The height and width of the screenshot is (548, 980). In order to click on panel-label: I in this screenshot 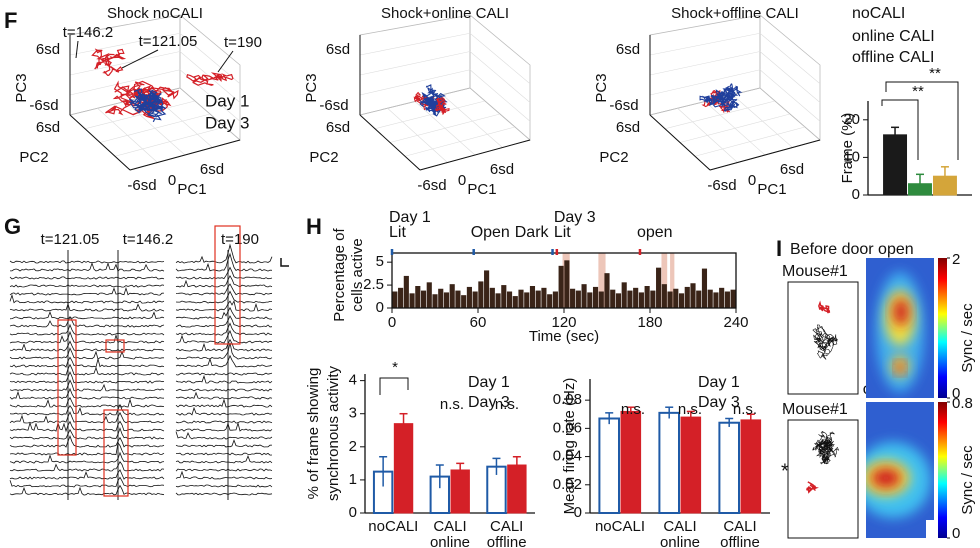, I will do `click(779, 248)`.